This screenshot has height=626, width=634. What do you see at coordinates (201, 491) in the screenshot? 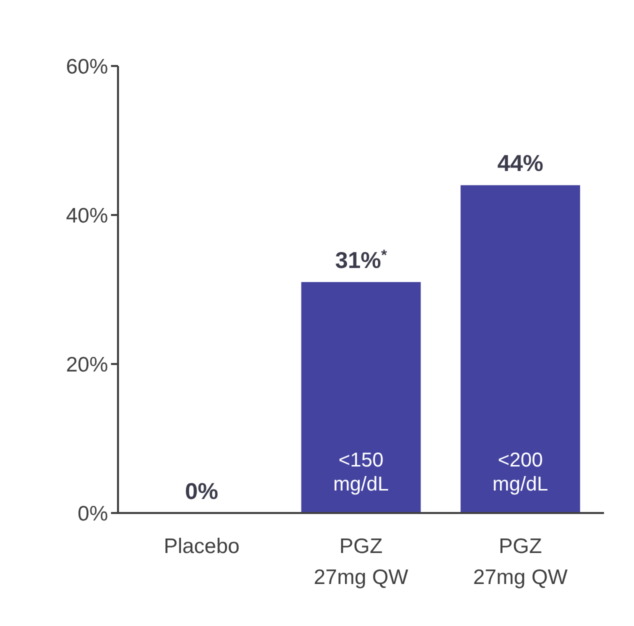
I see `data-label: 0%` at bounding box center [201, 491].